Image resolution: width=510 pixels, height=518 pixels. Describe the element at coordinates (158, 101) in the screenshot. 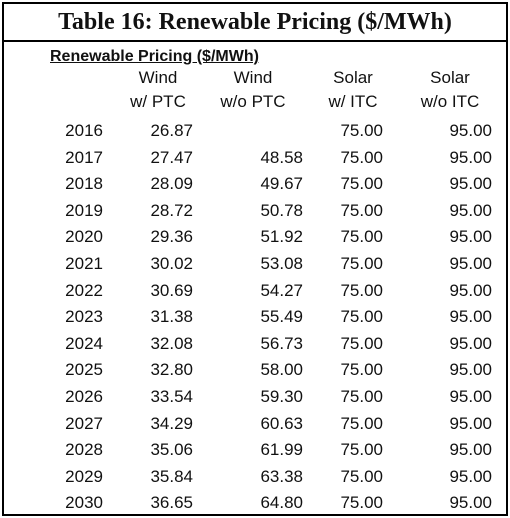

I see `column-header: w/ PTC` at that location.